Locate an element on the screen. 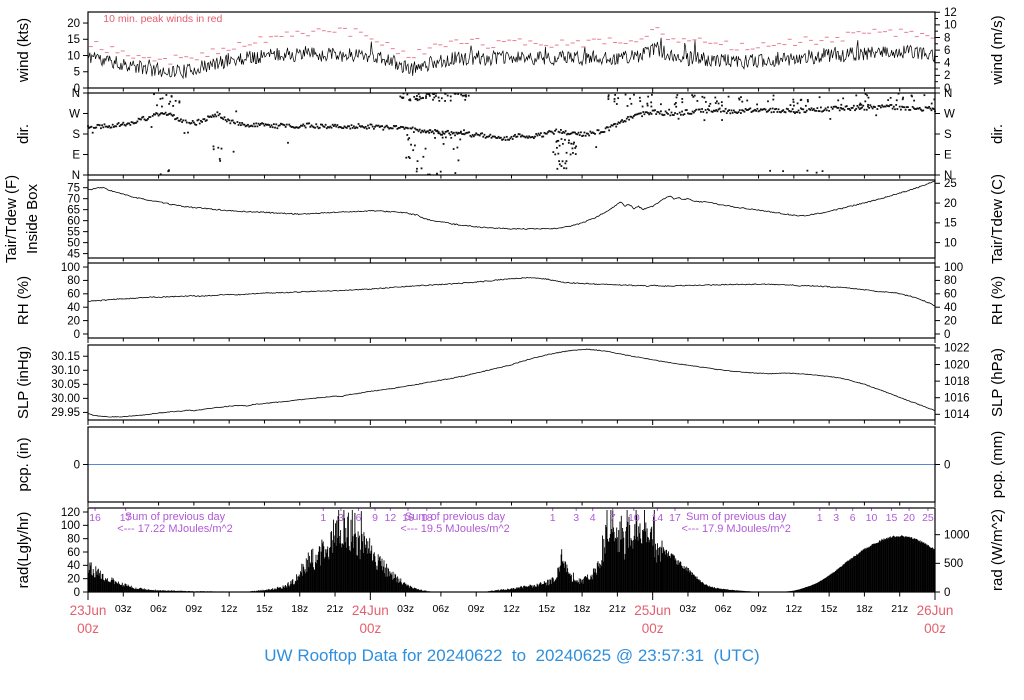 The height and width of the screenshot is (700, 1024). rh-trace is located at coordinates (511, 292).